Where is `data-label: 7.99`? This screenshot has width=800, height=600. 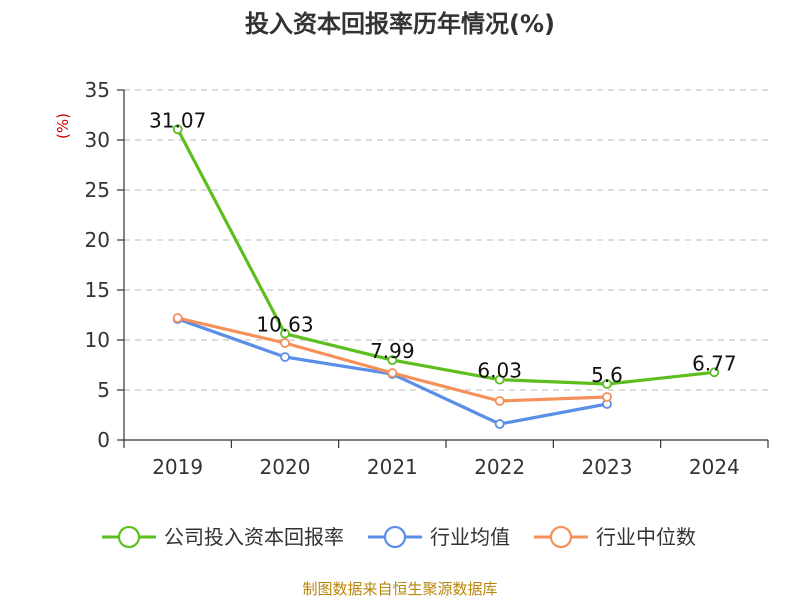 data-label: 7.99 is located at coordinates (392, 351).